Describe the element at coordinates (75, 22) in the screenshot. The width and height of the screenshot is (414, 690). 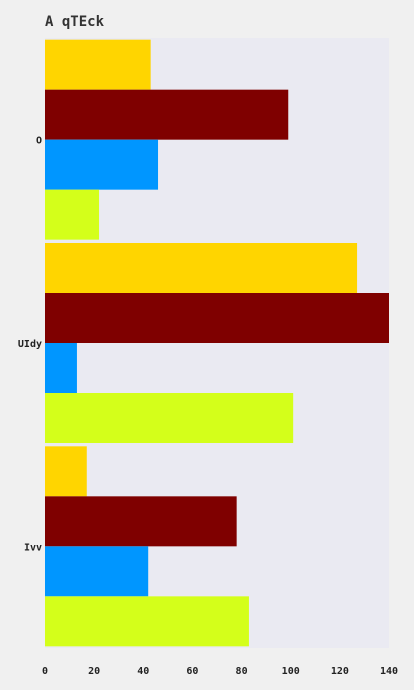
I see `chart-title: A qTEck` at that location.